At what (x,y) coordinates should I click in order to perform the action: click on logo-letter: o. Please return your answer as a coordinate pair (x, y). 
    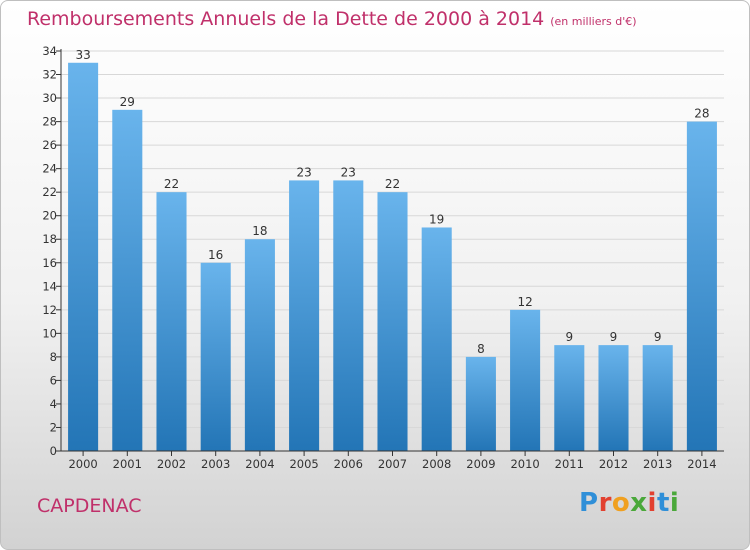
    Looking at the image, I should click on (621, 503).